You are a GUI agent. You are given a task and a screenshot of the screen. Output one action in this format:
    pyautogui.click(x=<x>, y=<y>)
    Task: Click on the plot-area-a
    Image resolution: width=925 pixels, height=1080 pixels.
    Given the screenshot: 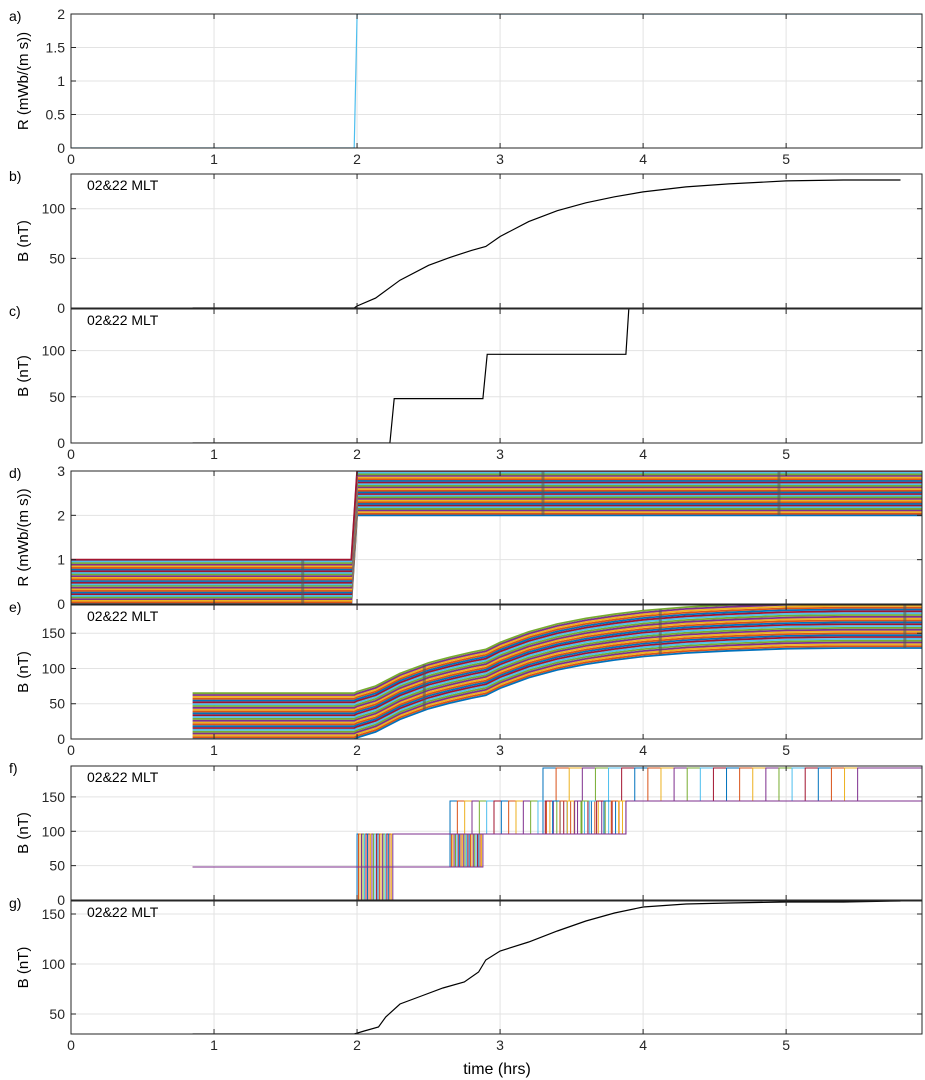 What is the action you would take?
    pyautogui.click(x=496, y=81)
    